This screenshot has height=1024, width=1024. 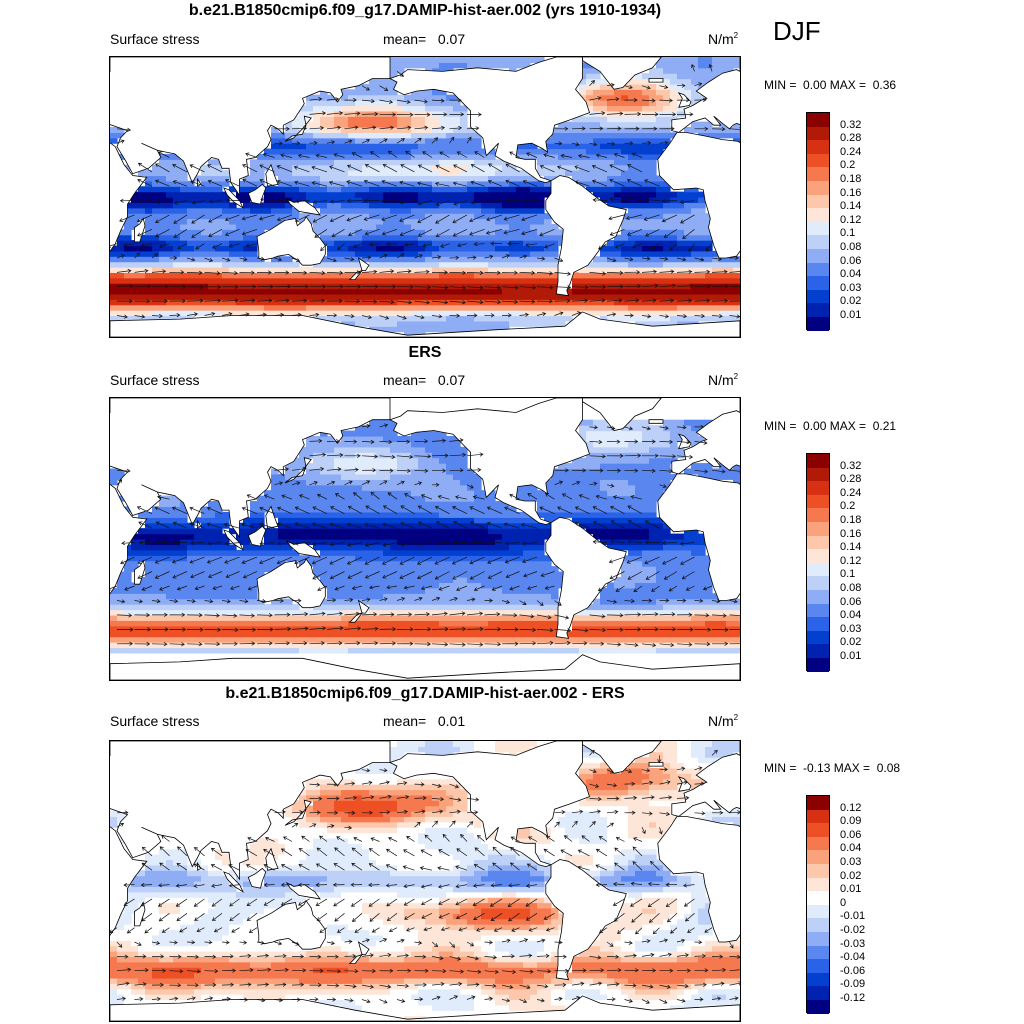 What do you see at coordinates (851, 274) in the screenshot?
I see `colorbar-tick-label: 0.04` at bounding box center [851, 274].